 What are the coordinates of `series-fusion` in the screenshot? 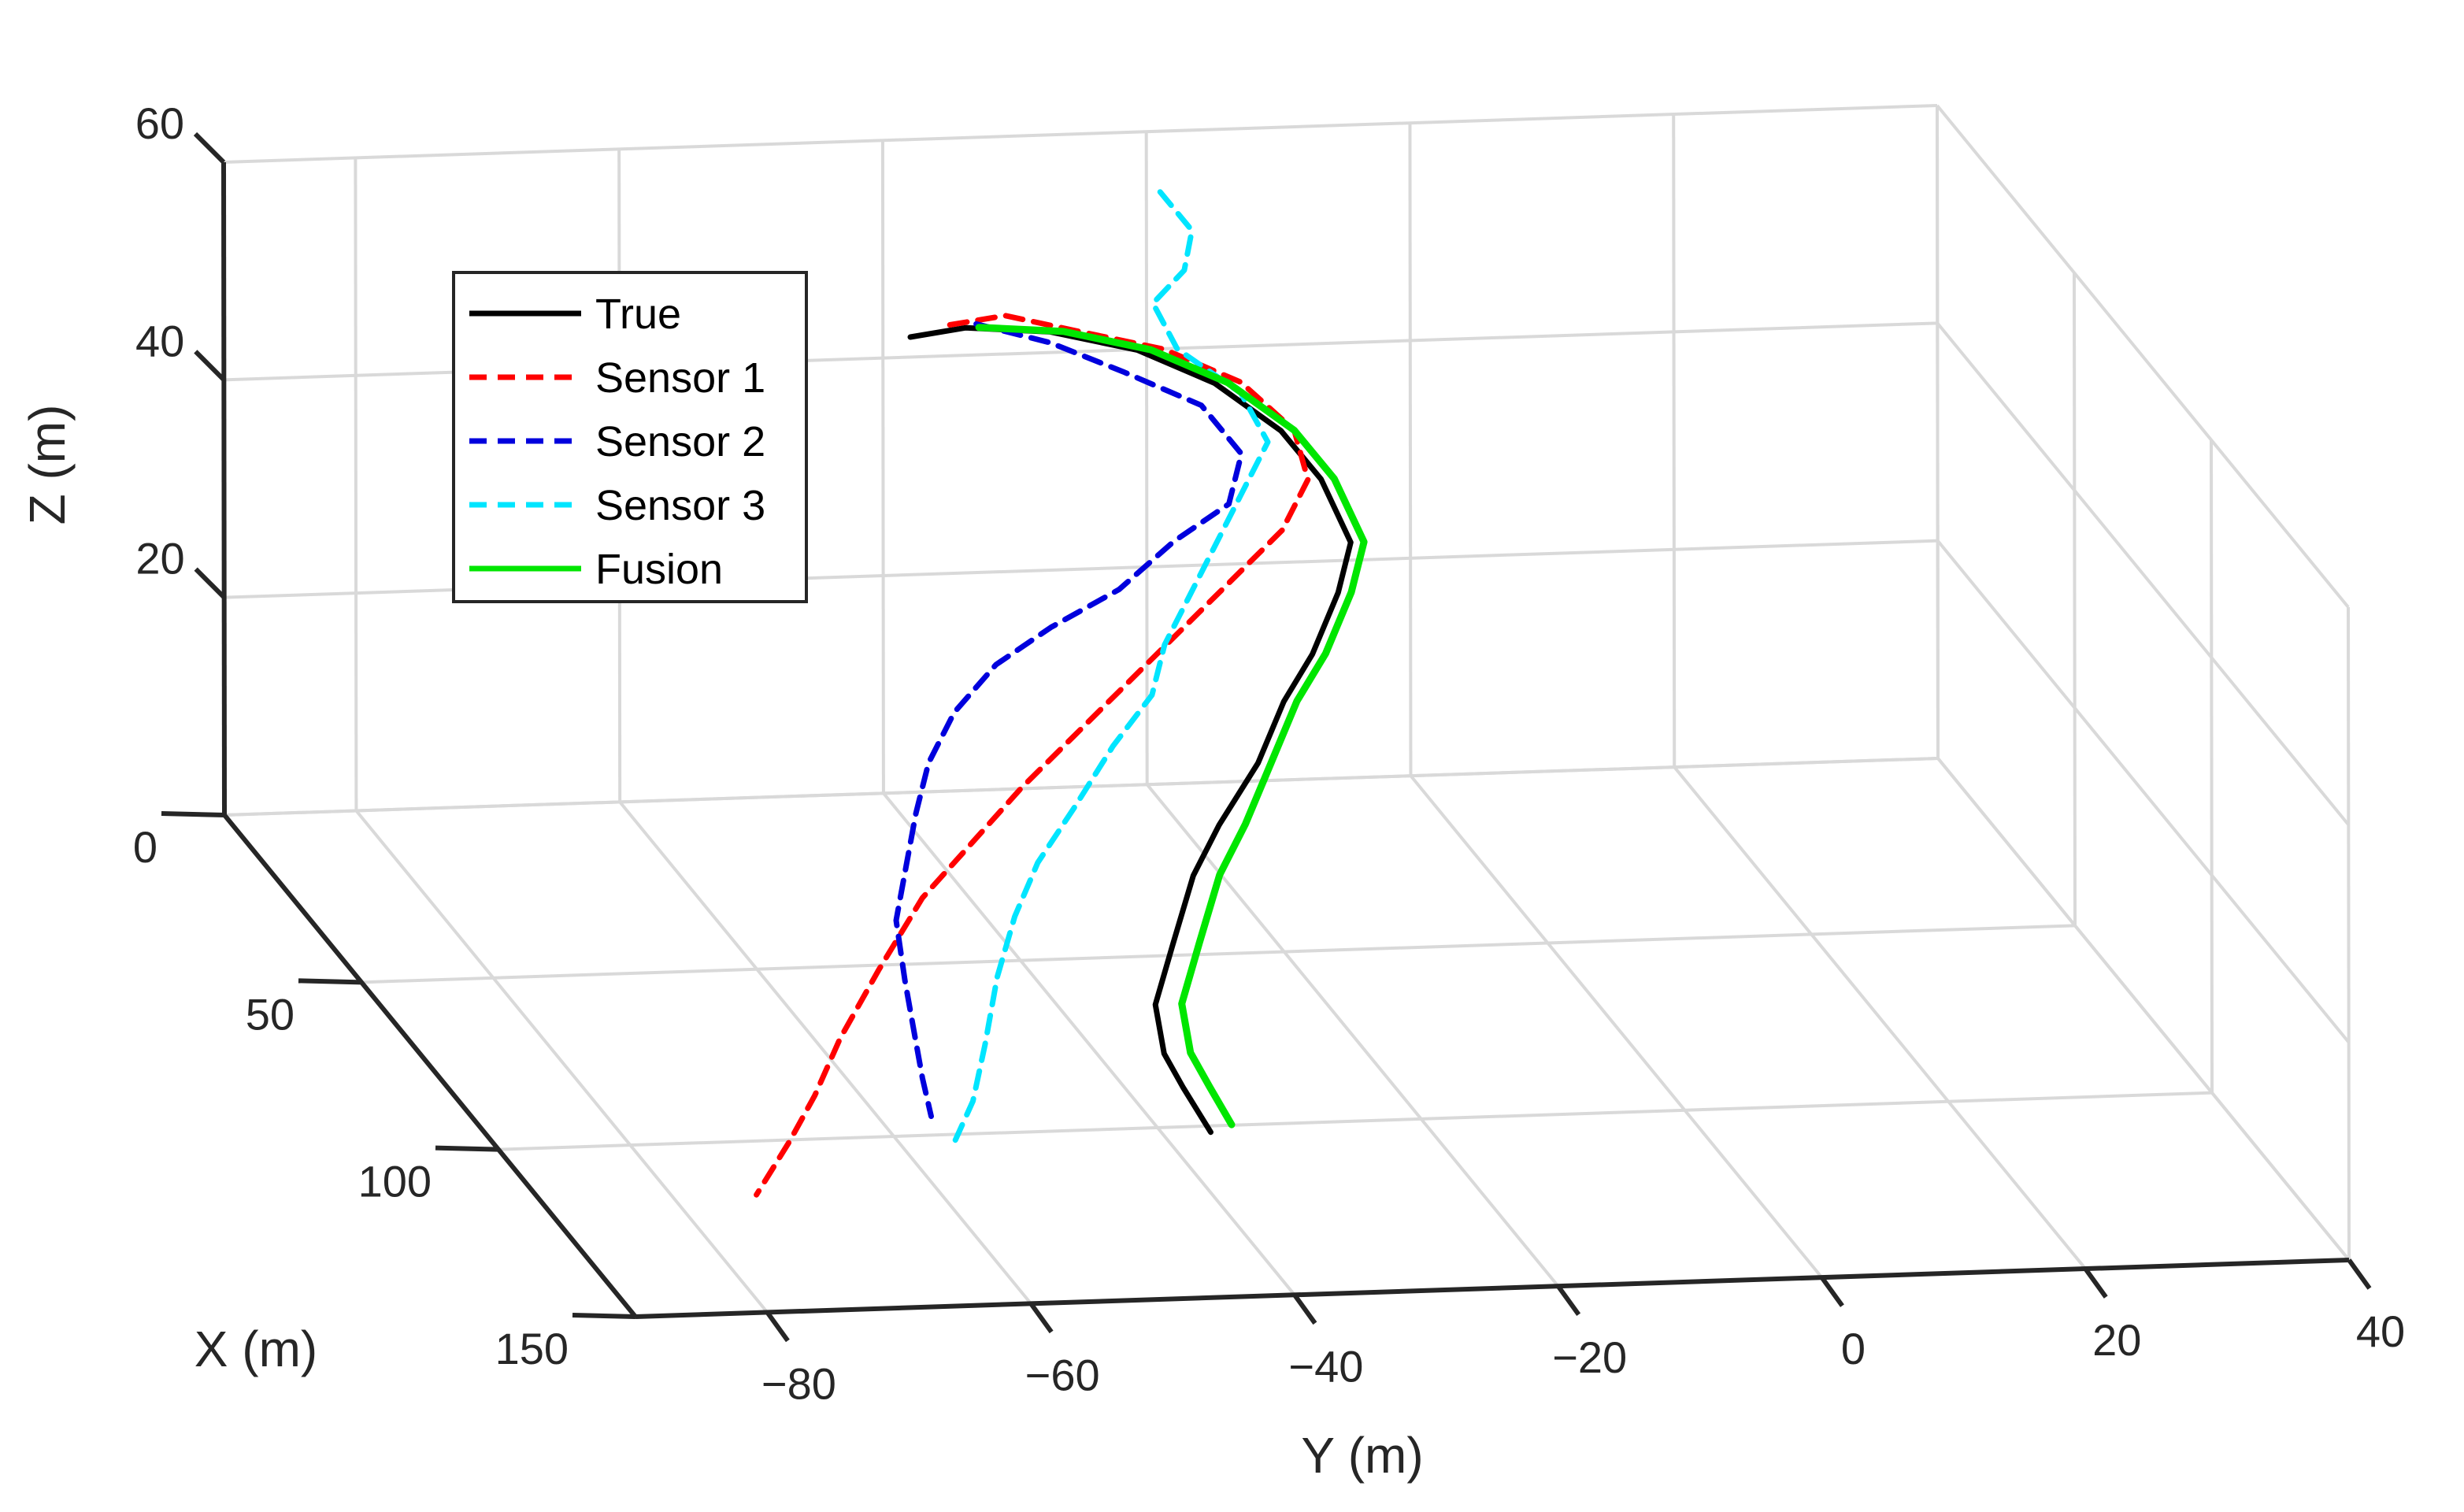 It's located at (1171, 726).